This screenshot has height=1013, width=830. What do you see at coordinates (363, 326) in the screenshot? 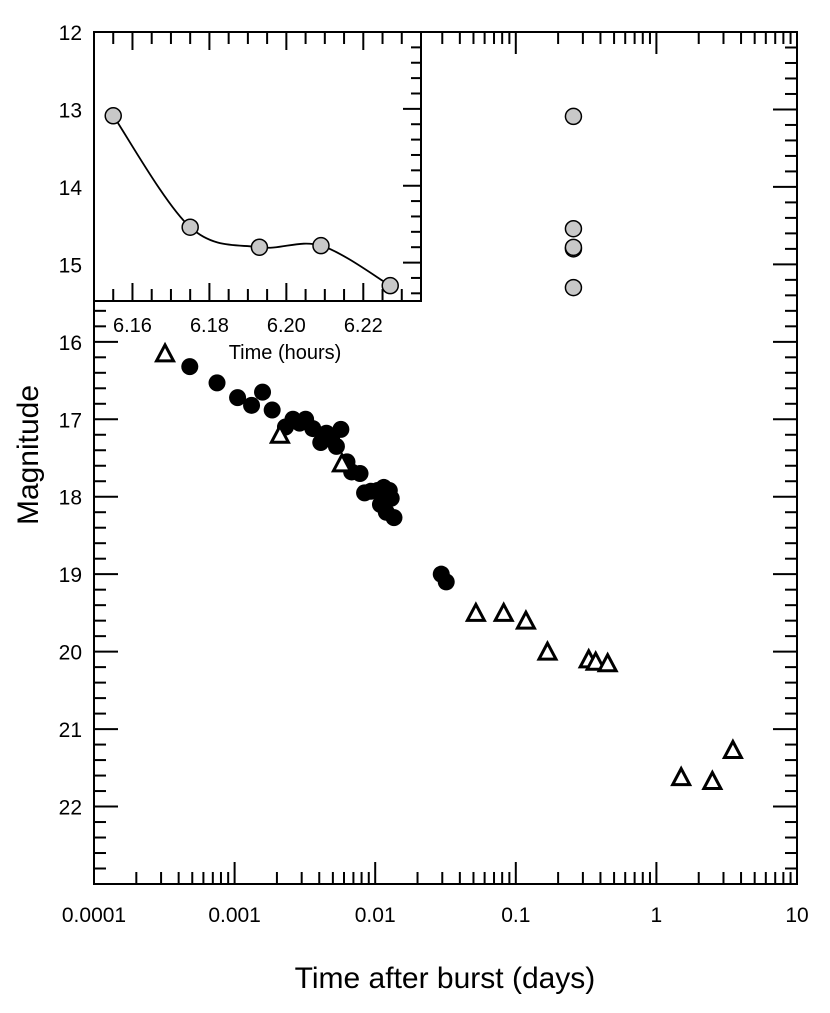
I see `inset-x-tick-label: 6.22` at bounding box center [363, 326].